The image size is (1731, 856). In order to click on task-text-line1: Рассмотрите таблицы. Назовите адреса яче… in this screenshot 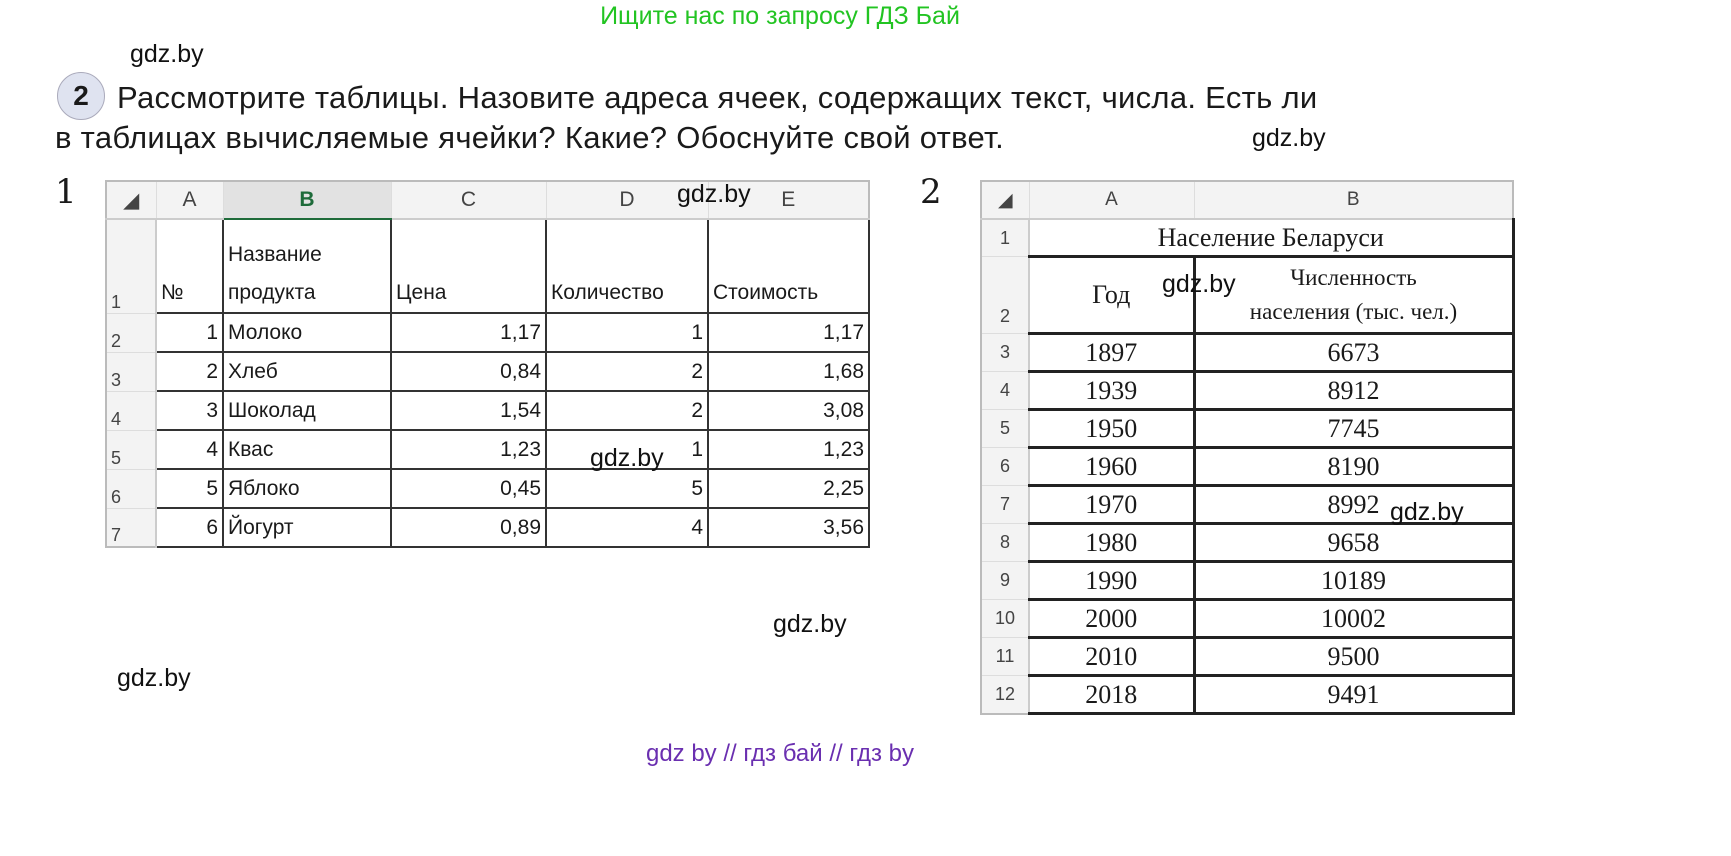, I will do `click(717, 97)`.